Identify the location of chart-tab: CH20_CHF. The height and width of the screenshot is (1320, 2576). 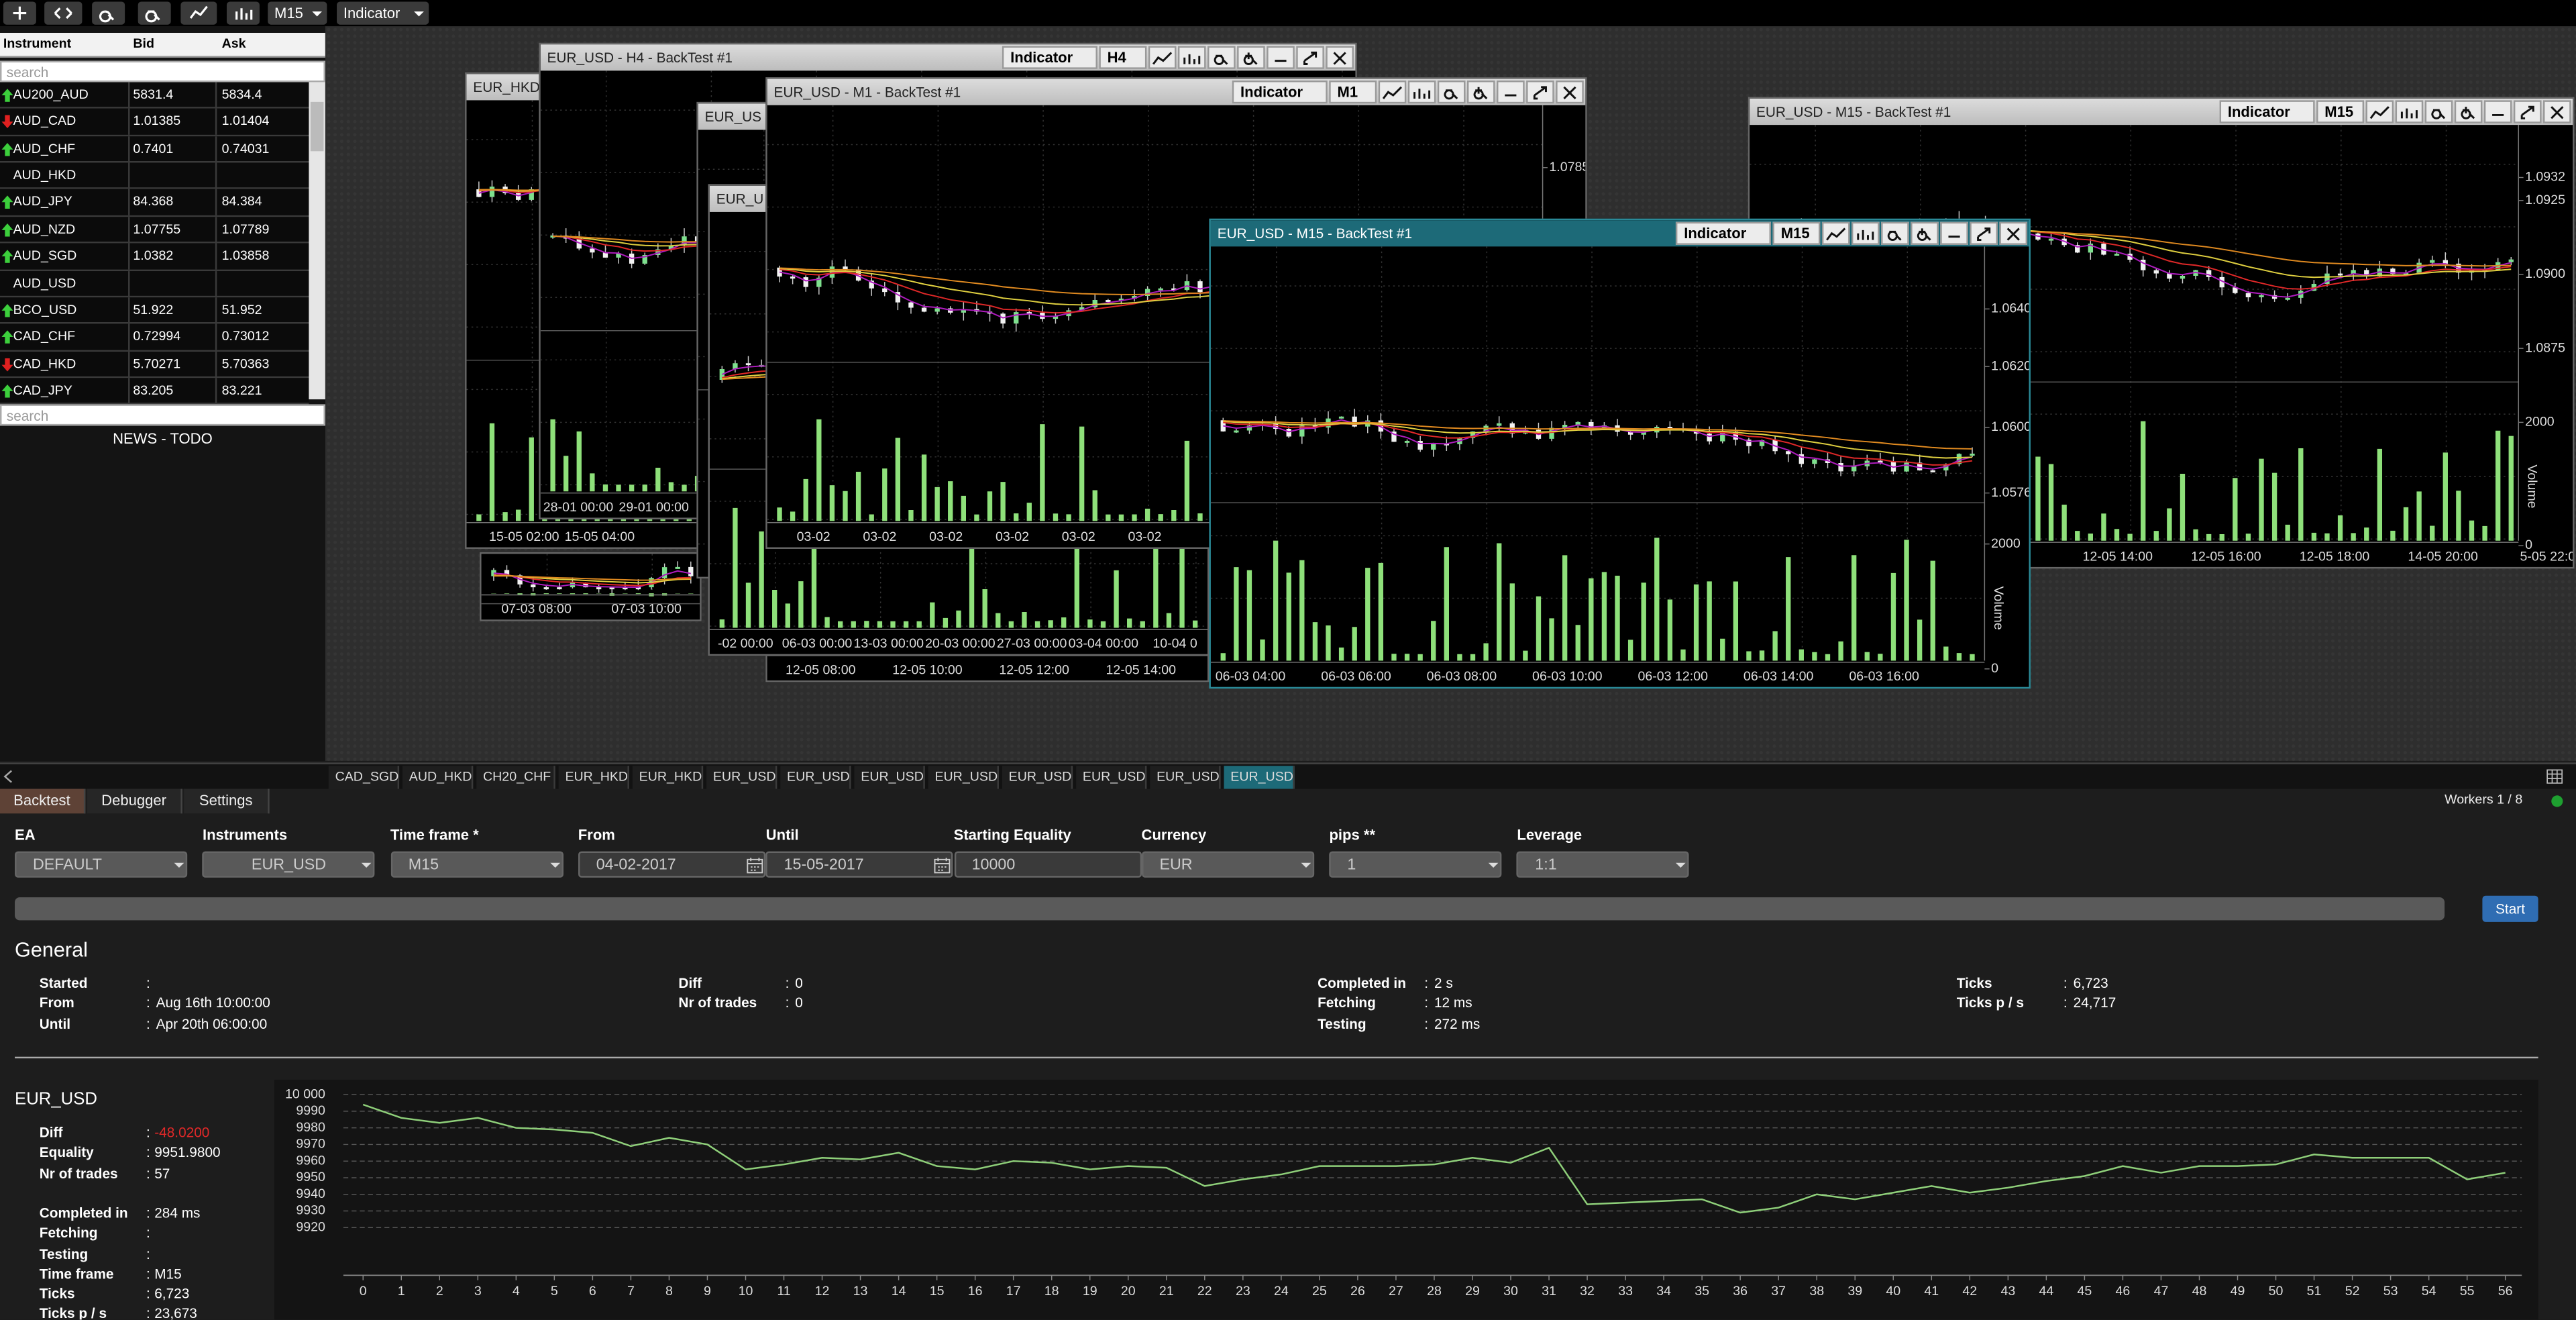
(515, 777).